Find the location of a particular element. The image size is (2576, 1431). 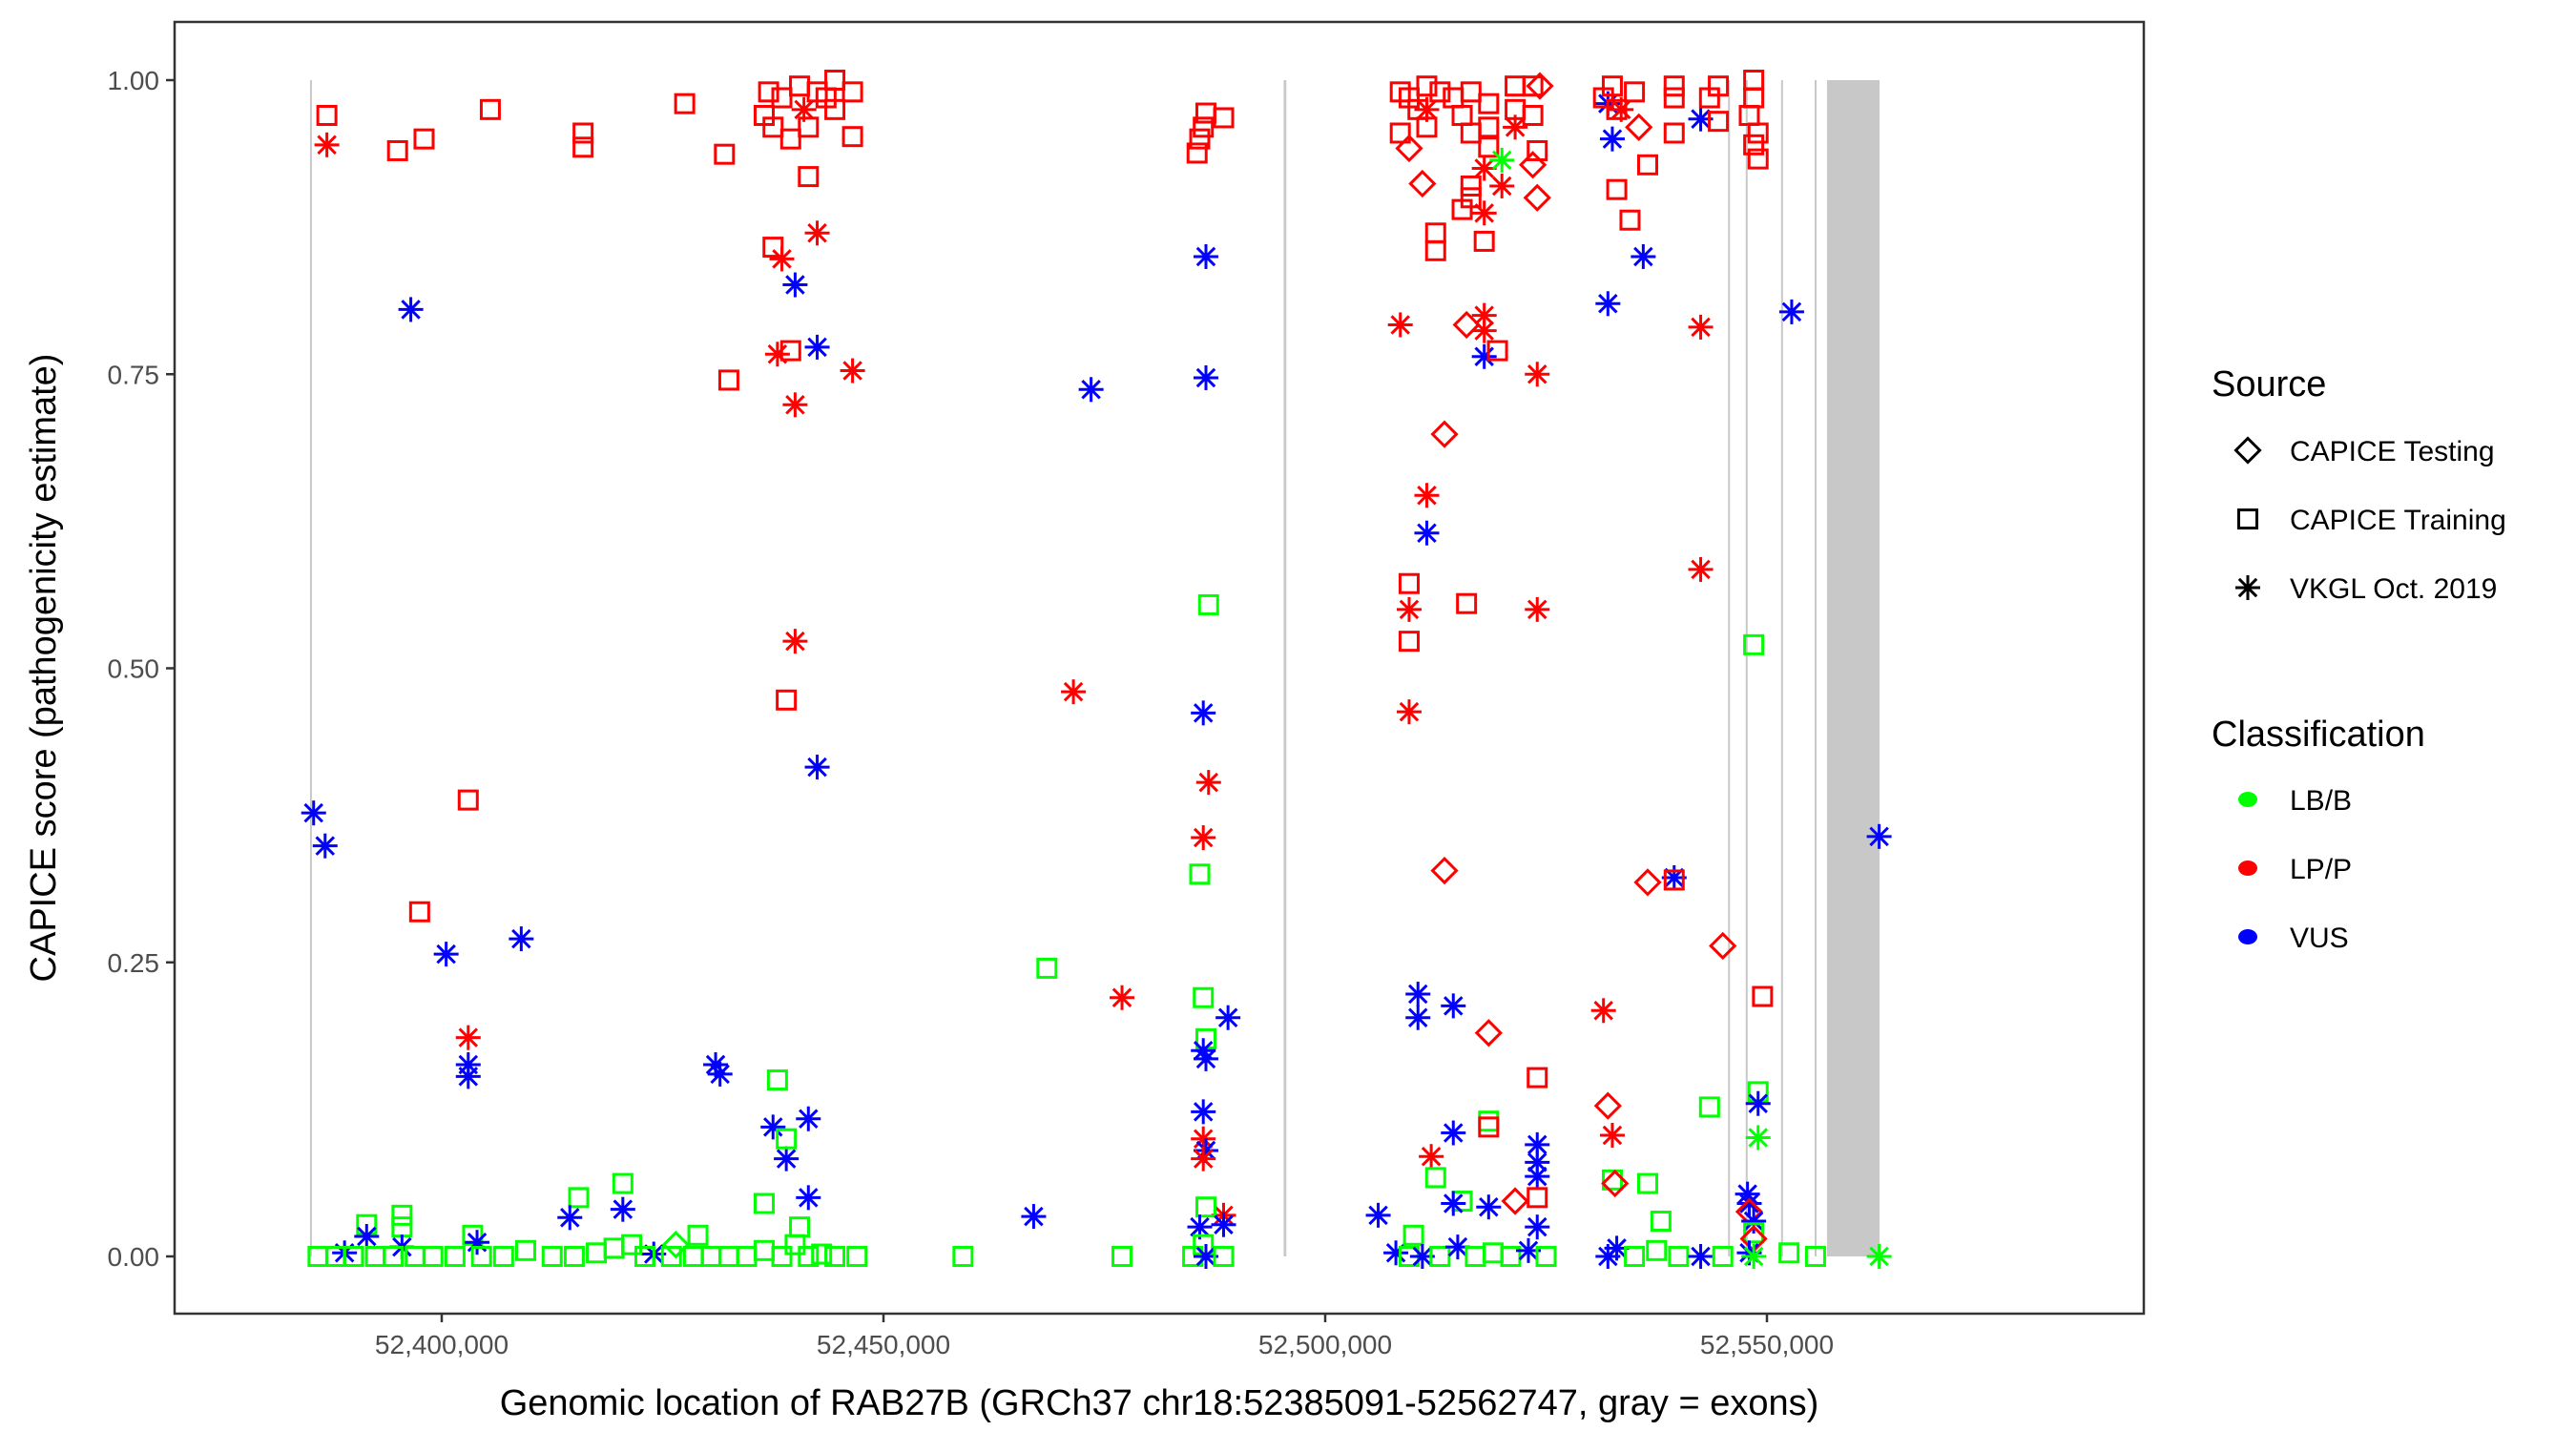

y-axis-title: CAPICE score (pathogenicity estimate) is located at coordinates (44, 668).